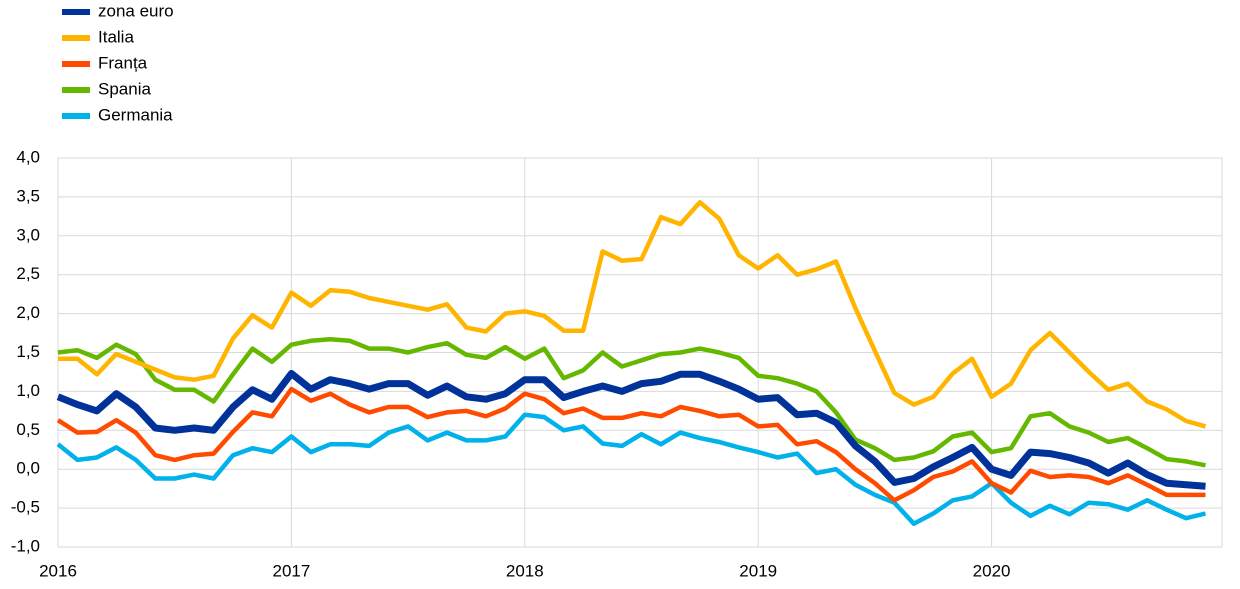  Describe the element at coordinates (992, 570) in the screenshot. I see `x-tick-label: 2020` at that location.